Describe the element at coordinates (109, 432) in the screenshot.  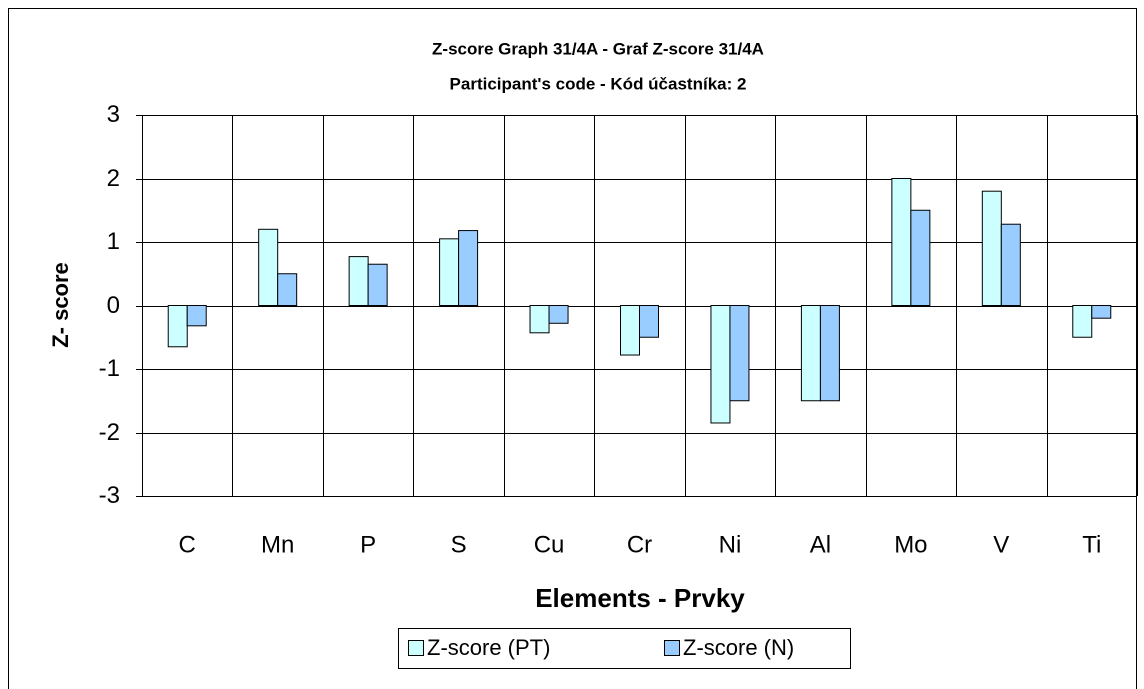
I see `y-tick-label: -2` at that location.